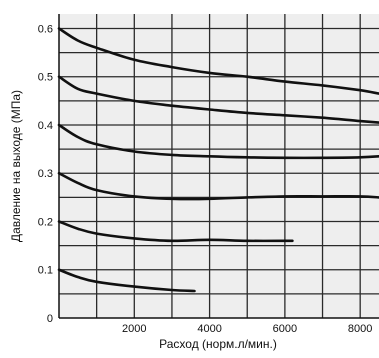  I want to click on y-tick-label: 0.2, so click(45, 222).